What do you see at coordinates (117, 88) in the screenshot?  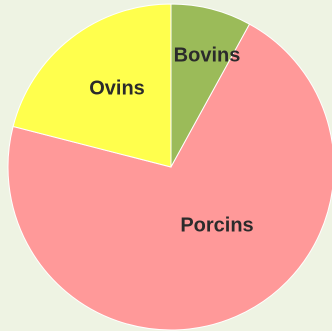 I see `slice-label-ovins: Ovins` at bounding box center [117, 88].